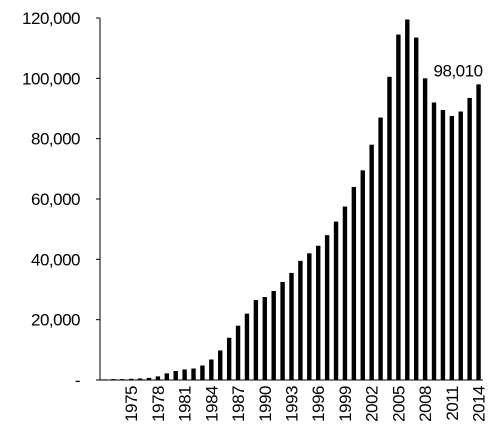 This screenshot has width=492, height=440. I want to click on x-tick-label: 1996, so click(318, 404).